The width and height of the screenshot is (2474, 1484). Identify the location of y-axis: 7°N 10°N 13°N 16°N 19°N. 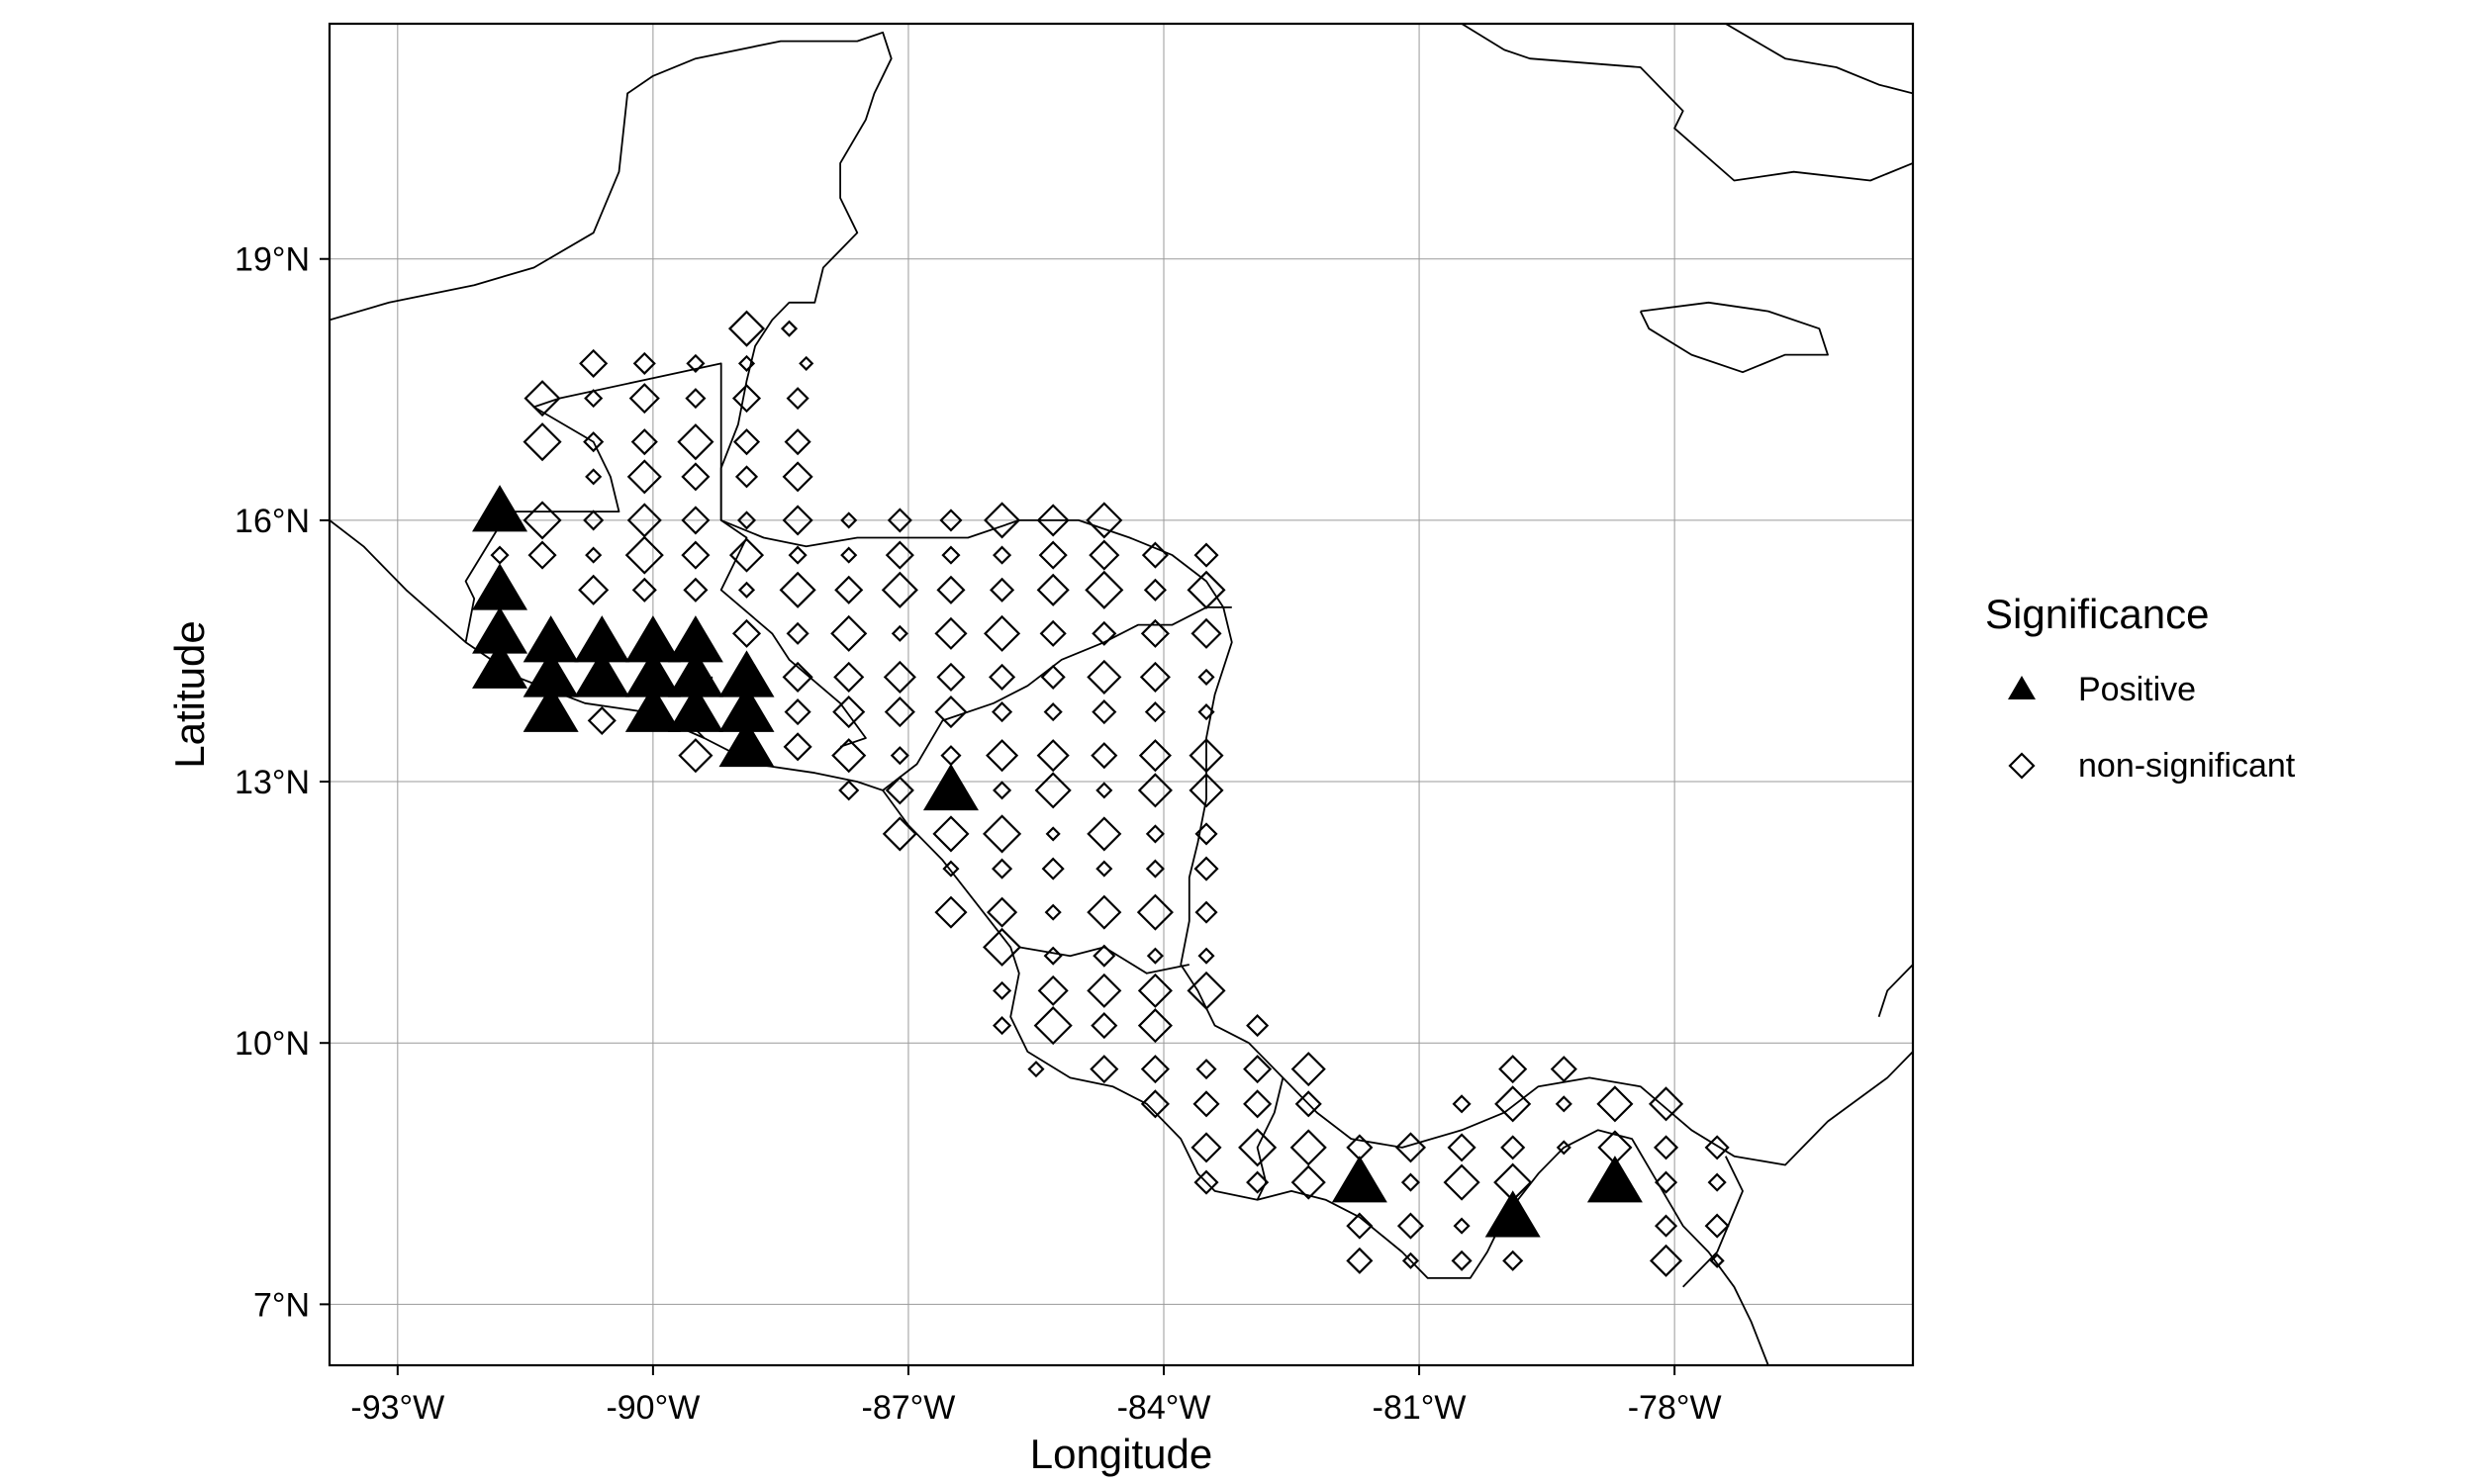
(283, 782).